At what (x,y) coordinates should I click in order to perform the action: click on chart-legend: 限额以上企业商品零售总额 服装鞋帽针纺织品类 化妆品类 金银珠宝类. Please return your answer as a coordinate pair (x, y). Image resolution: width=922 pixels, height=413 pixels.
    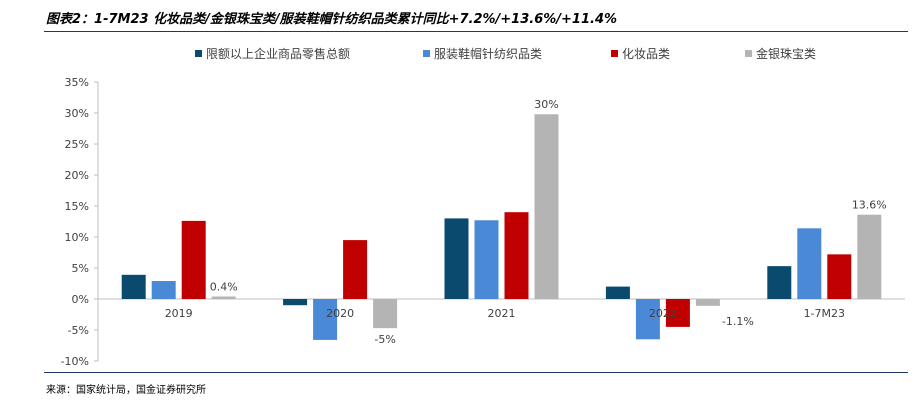
    Looking at the image, I should click on (461, 53).